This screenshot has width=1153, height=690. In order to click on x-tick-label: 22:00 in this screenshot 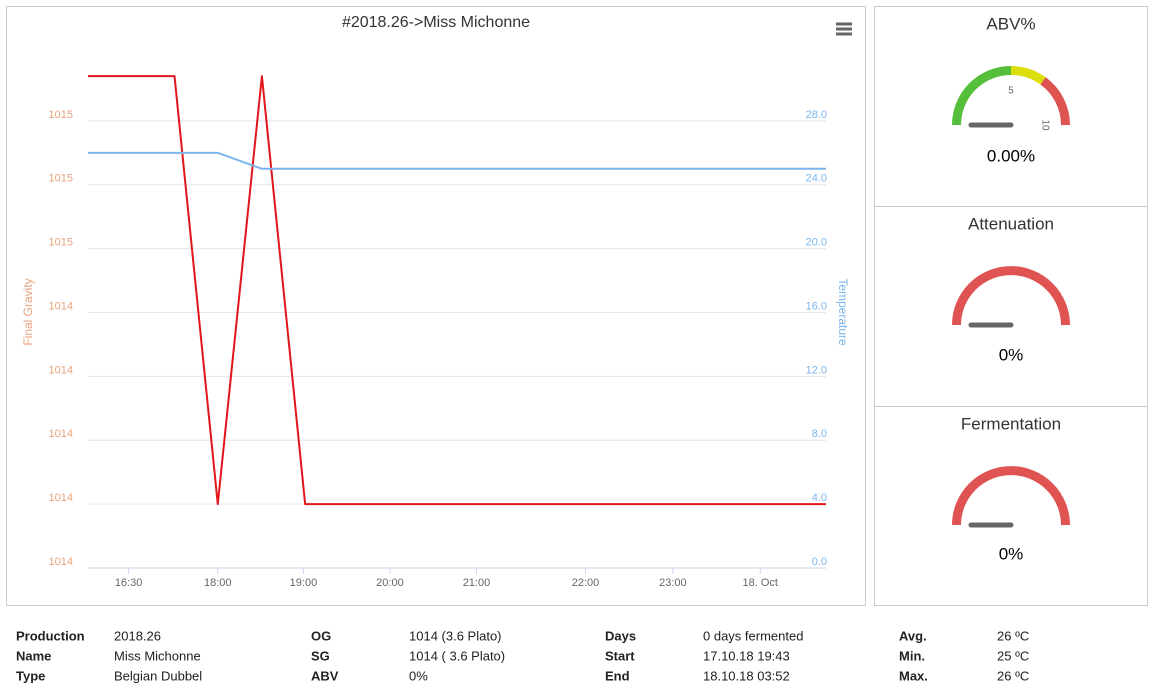, I will do `click(586, 583)`.